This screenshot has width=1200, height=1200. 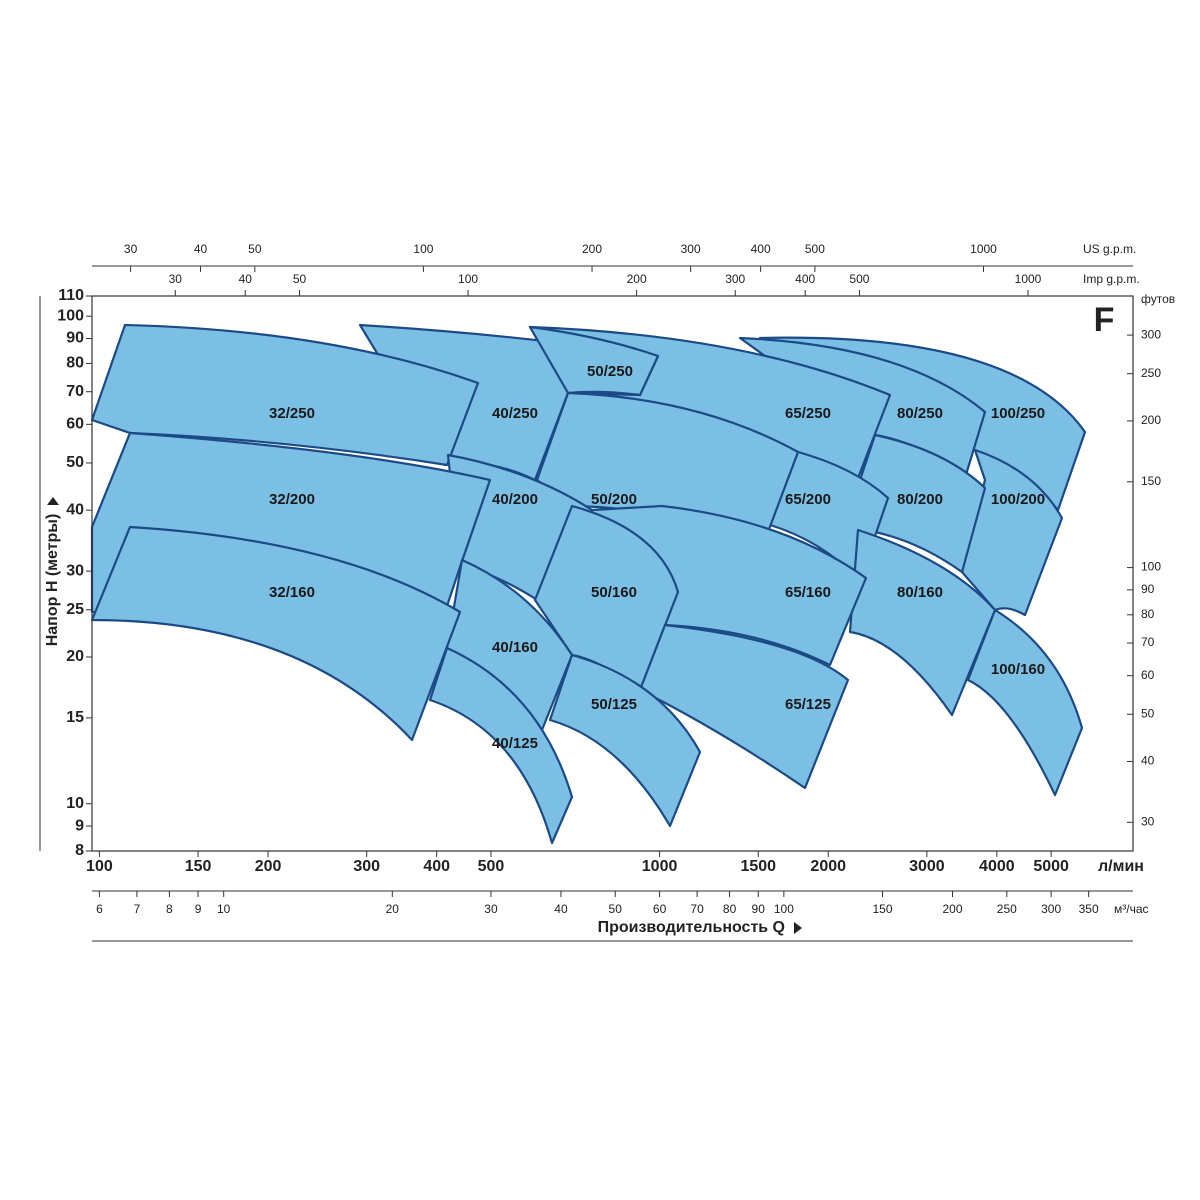 What do you see at coordinates (1131, 909) in the screenshot?
I see `m3h-unit: м³/час` at bounding box center [1131, 909].